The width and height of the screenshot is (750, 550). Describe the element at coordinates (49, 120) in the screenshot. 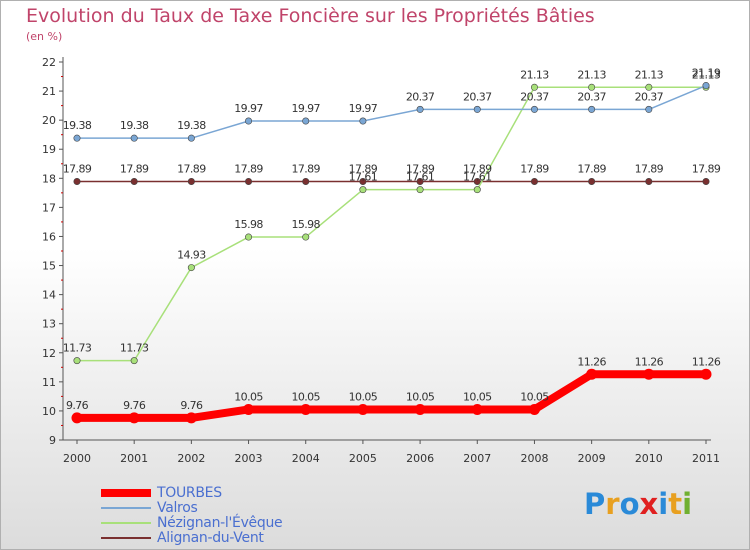

I see `y-tick-label: 20` at that location.